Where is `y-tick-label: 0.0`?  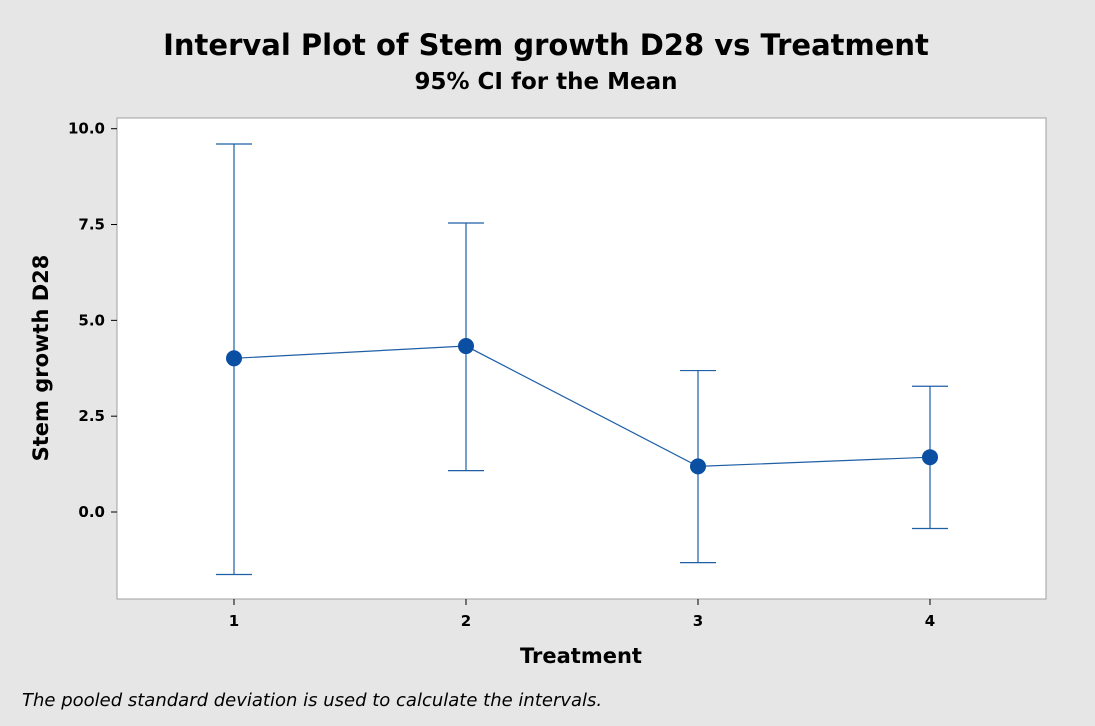
y-tick-label: 0.0 is located at coordinates (91, 512).